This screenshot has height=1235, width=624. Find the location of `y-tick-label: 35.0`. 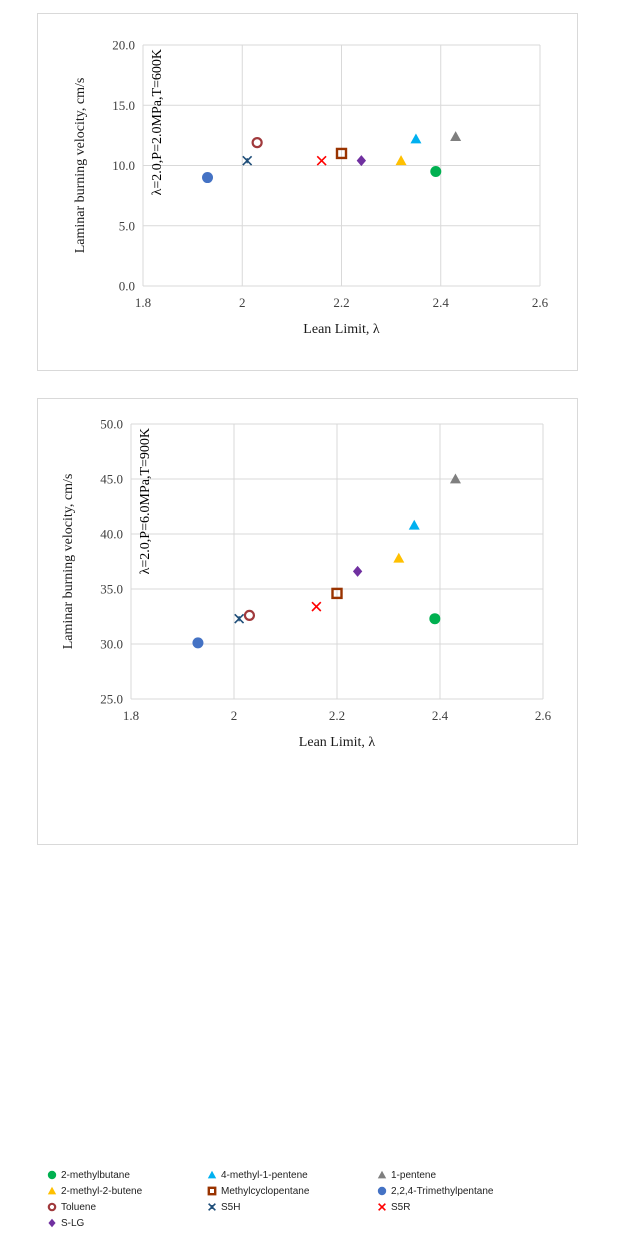

y-tick-label: 35.0 is located at coordinates (111, 589).